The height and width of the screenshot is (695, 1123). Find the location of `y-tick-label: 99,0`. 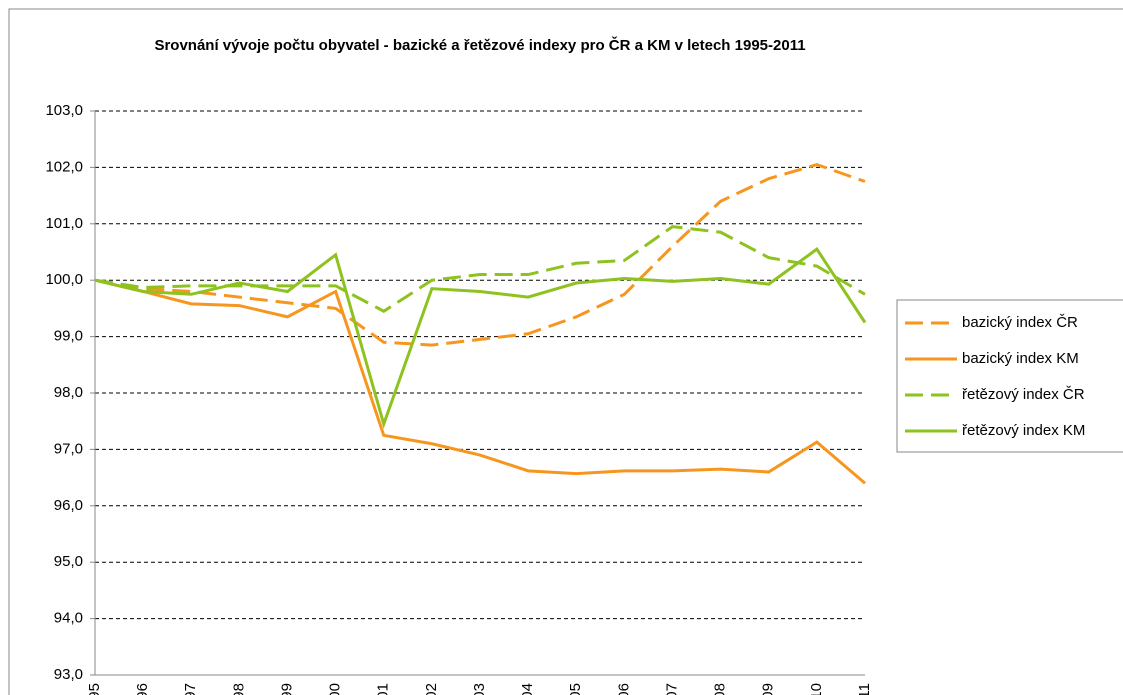

y-tick-label: 99,0 is located at coordinates (68, 336).